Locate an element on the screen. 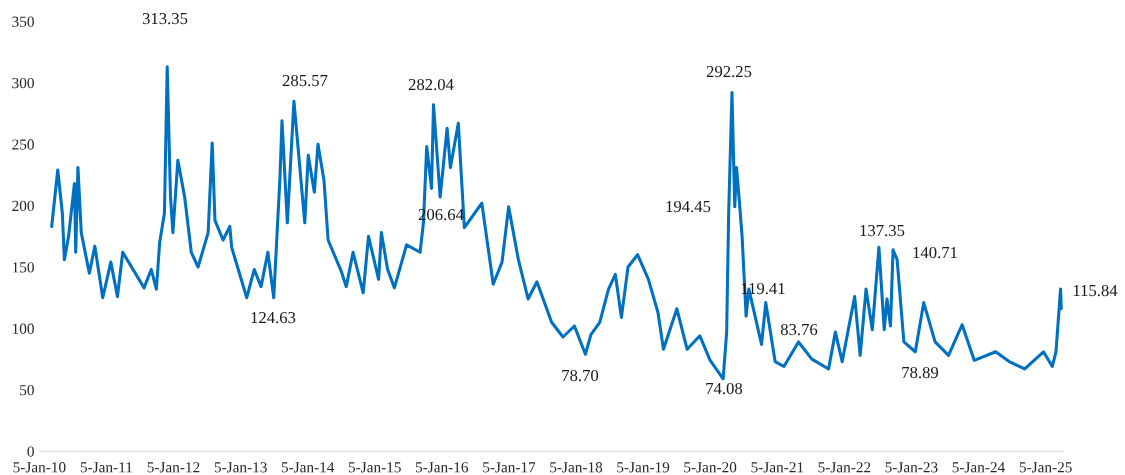  x-tick-label: 5-Jan-17 is located at coordinates (509, 467).